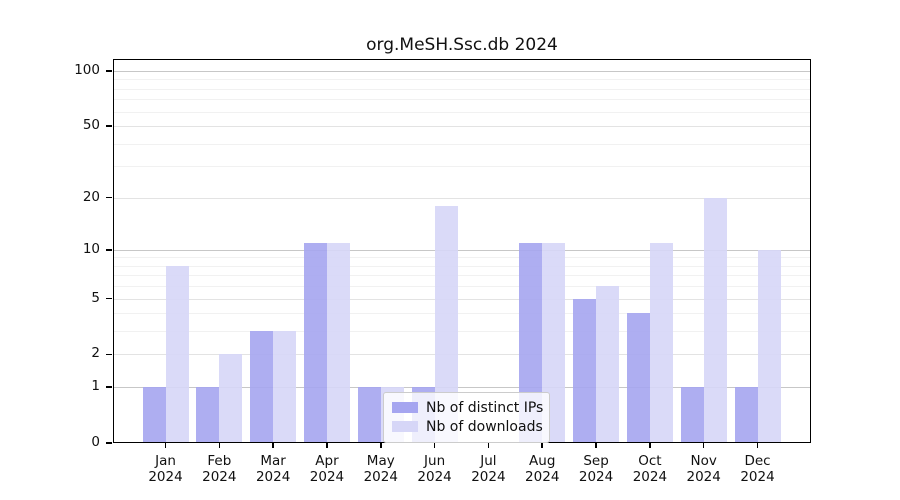 The image size is (900, 500). I want to click on x-axis-tick-label: Dec 2024, so click(757, 469).